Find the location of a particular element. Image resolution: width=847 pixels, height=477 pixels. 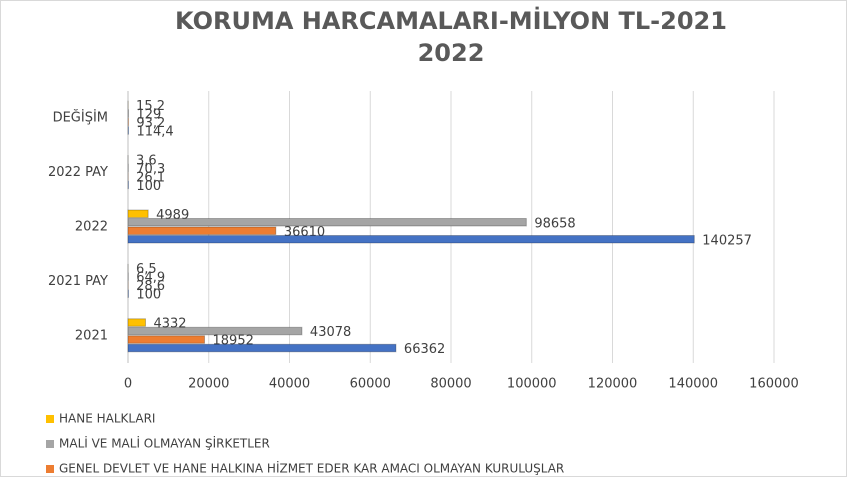

x-tick-label: 80000 is located at coordinates (450, 384).